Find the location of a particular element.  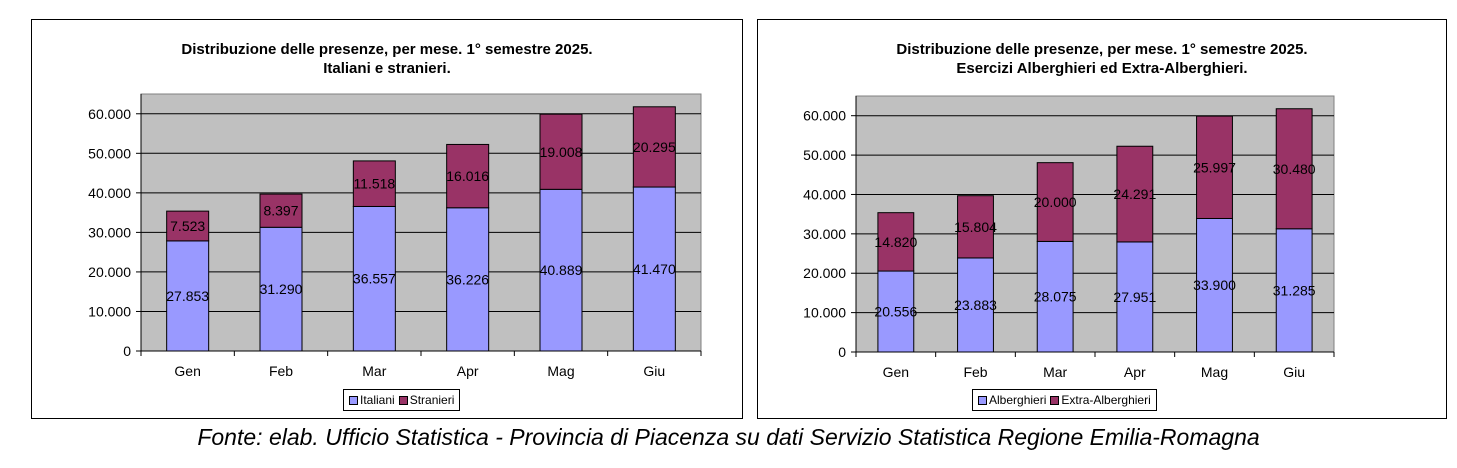

data-label: 36.226 is located at coordinates (467, 279).